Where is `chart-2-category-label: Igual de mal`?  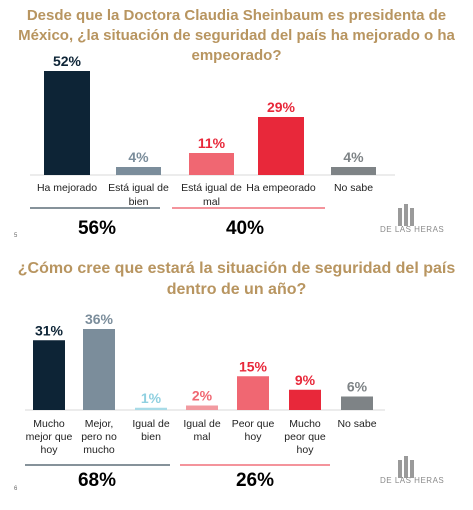
chart-2-category-label: Igual de mal is located at coordinates (202, 430).